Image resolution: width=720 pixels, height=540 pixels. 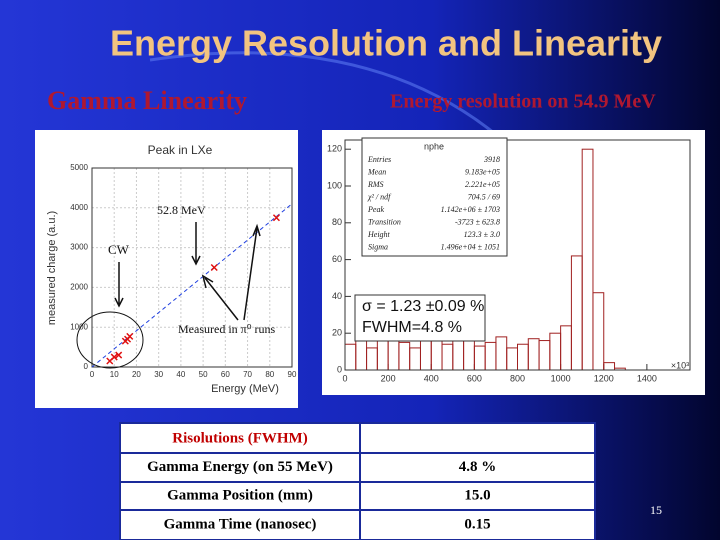 What do you see at coordinates (337, 333) in the screenshot?
I see `y-tick-label: 20` at bounding box center [337, 333].